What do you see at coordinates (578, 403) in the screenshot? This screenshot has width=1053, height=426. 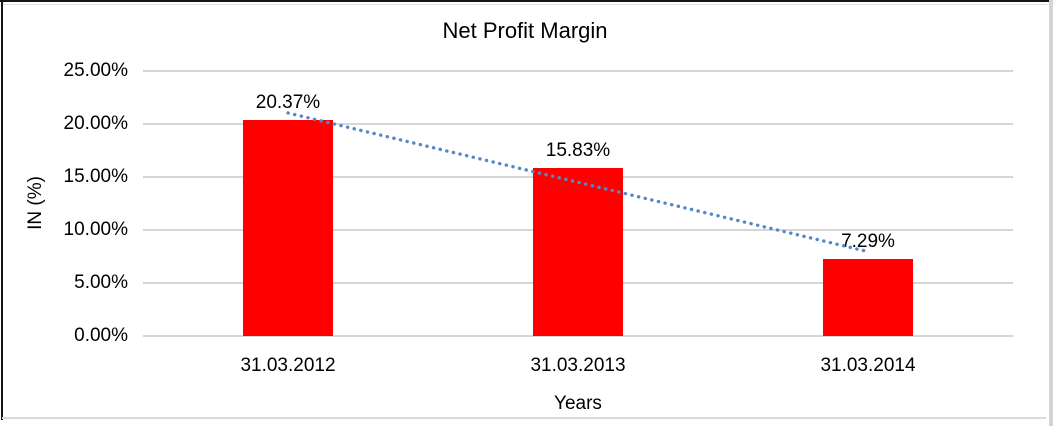 I see `x-axis-title: Years` at bounding box center [578, 403].